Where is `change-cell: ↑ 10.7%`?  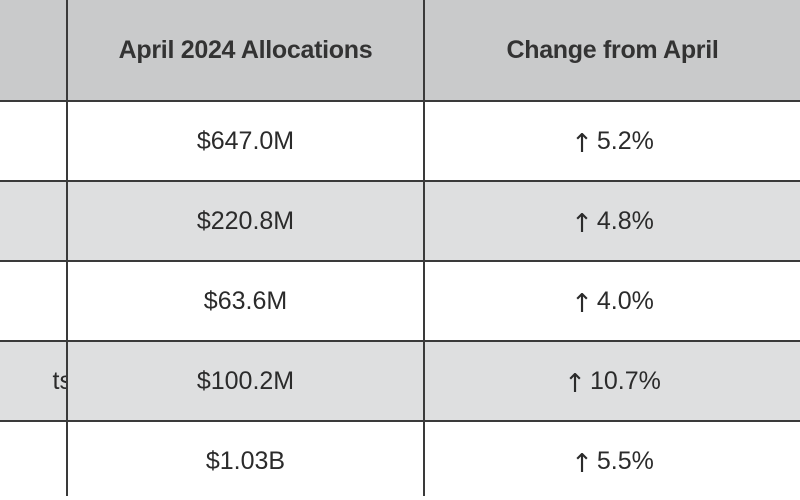 change-cell: ↑ 10.7% is located at coordinates (611, 381).